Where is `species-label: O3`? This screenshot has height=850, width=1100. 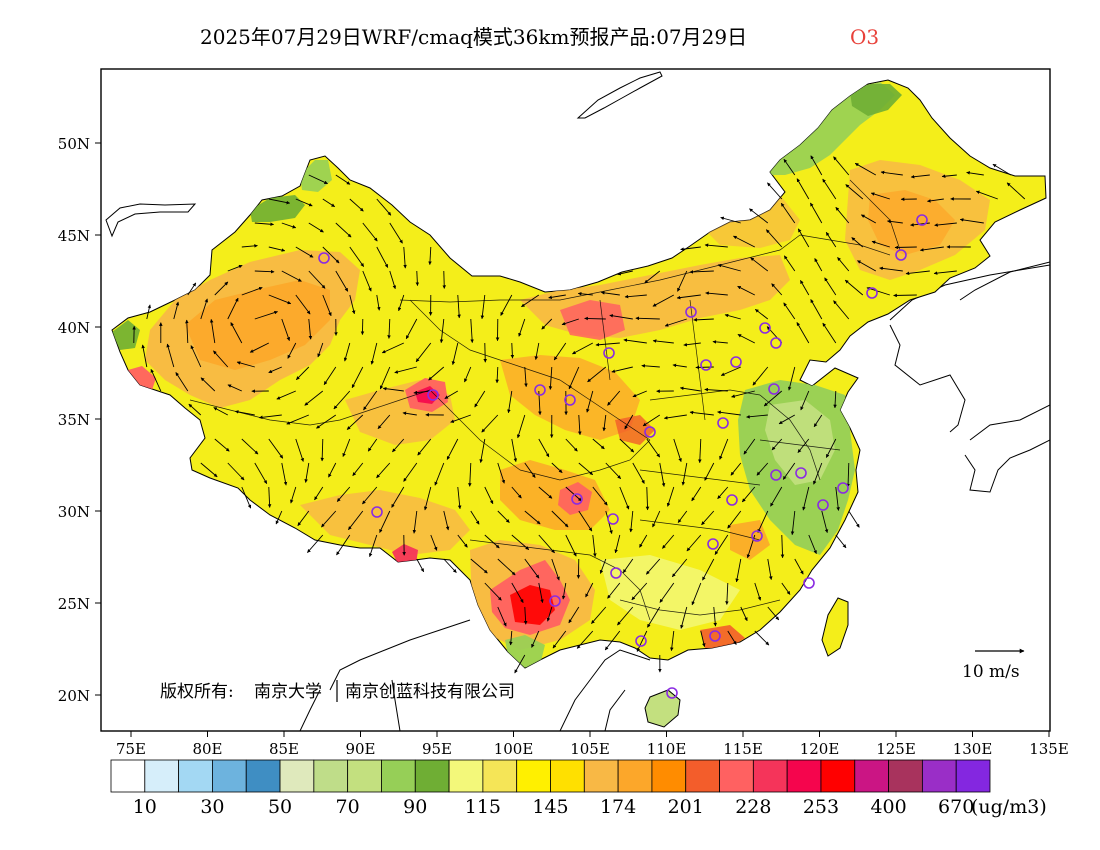 species-label: O3 is located at coordinates (864, 37).